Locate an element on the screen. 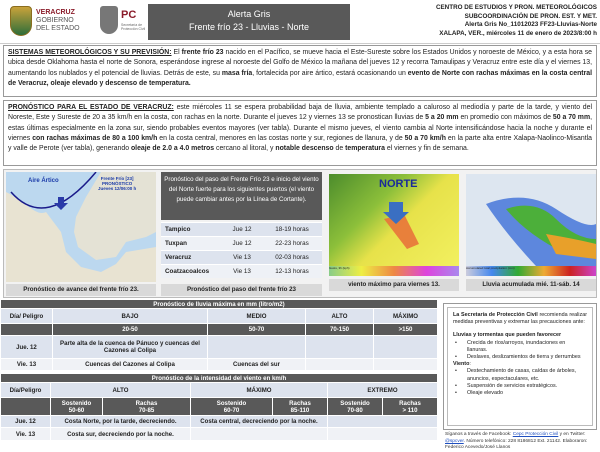  port-day: Vie 13 is located at coordinates (242, 257).